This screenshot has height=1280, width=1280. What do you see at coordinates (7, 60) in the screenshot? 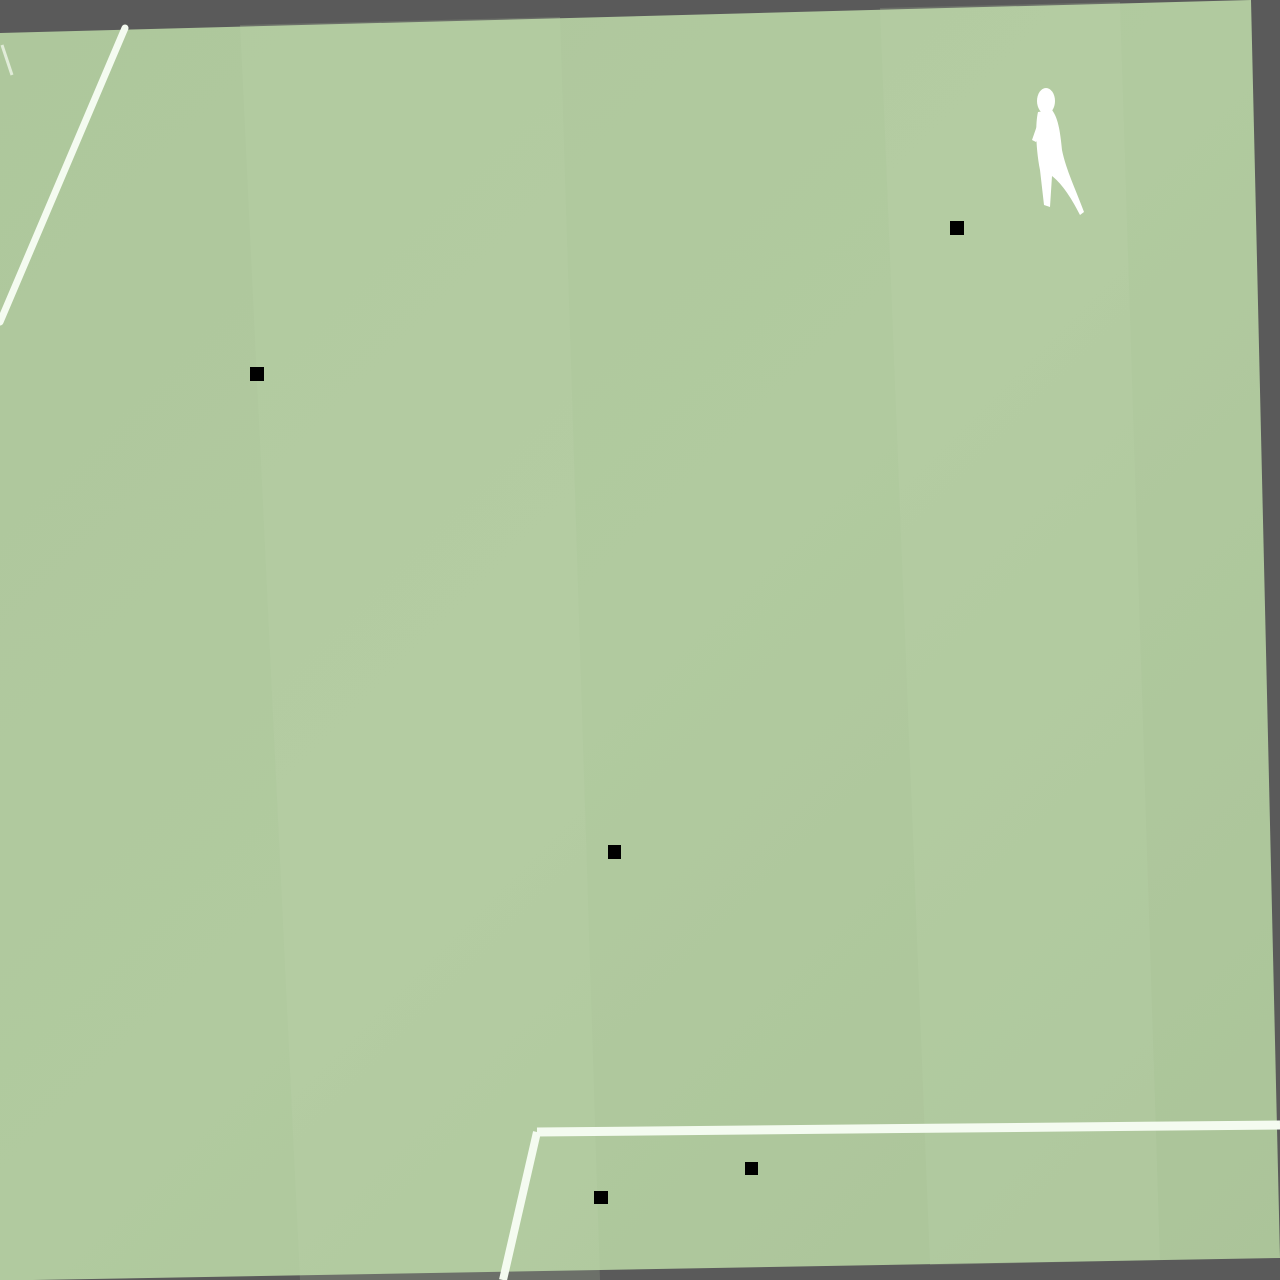
I see `corner-flag-mark` at bounding box center [7, 60].